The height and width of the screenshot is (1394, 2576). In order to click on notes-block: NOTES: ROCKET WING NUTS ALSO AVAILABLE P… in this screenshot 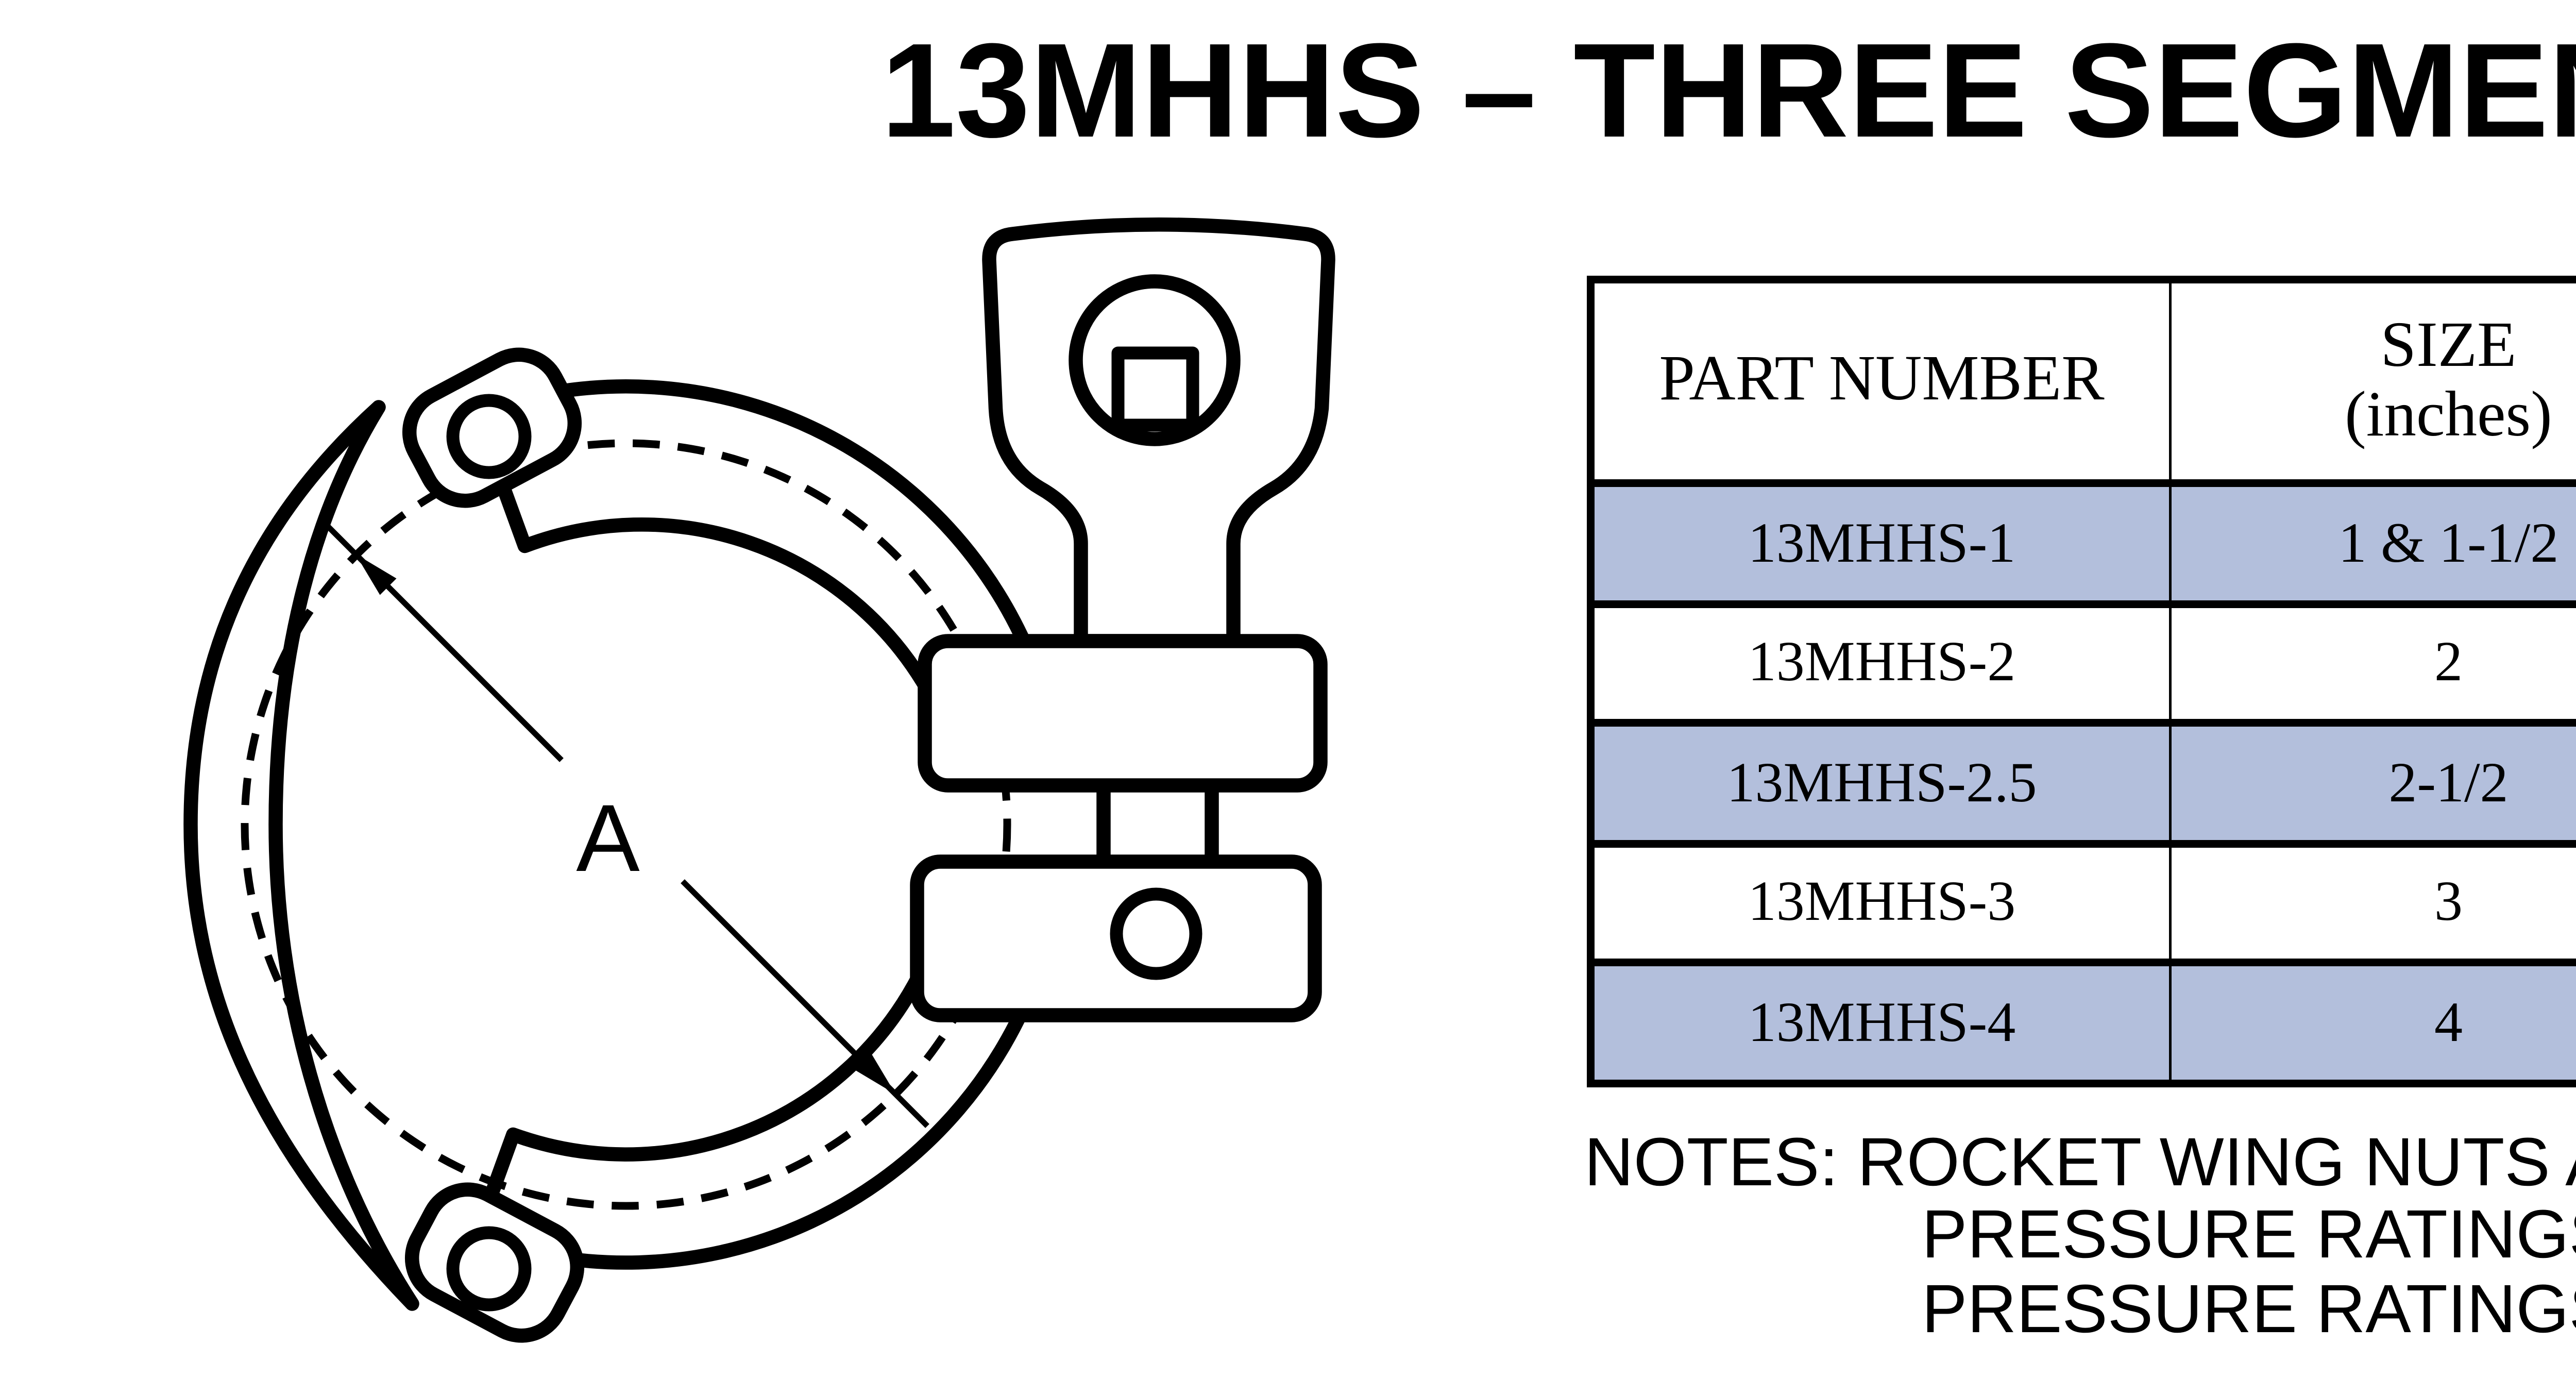, I will do `click(2080, 1236)`.